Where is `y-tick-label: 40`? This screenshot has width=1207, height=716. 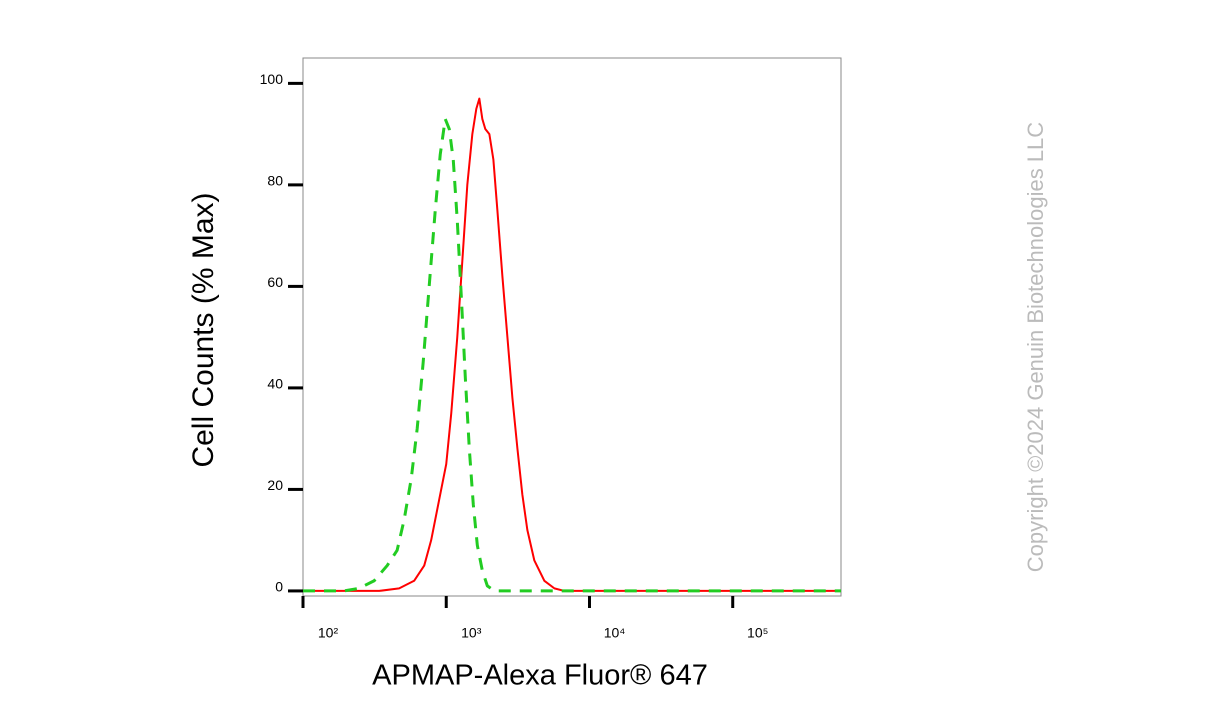 y-tick-label: 40 is located at coordinates (275, 384).